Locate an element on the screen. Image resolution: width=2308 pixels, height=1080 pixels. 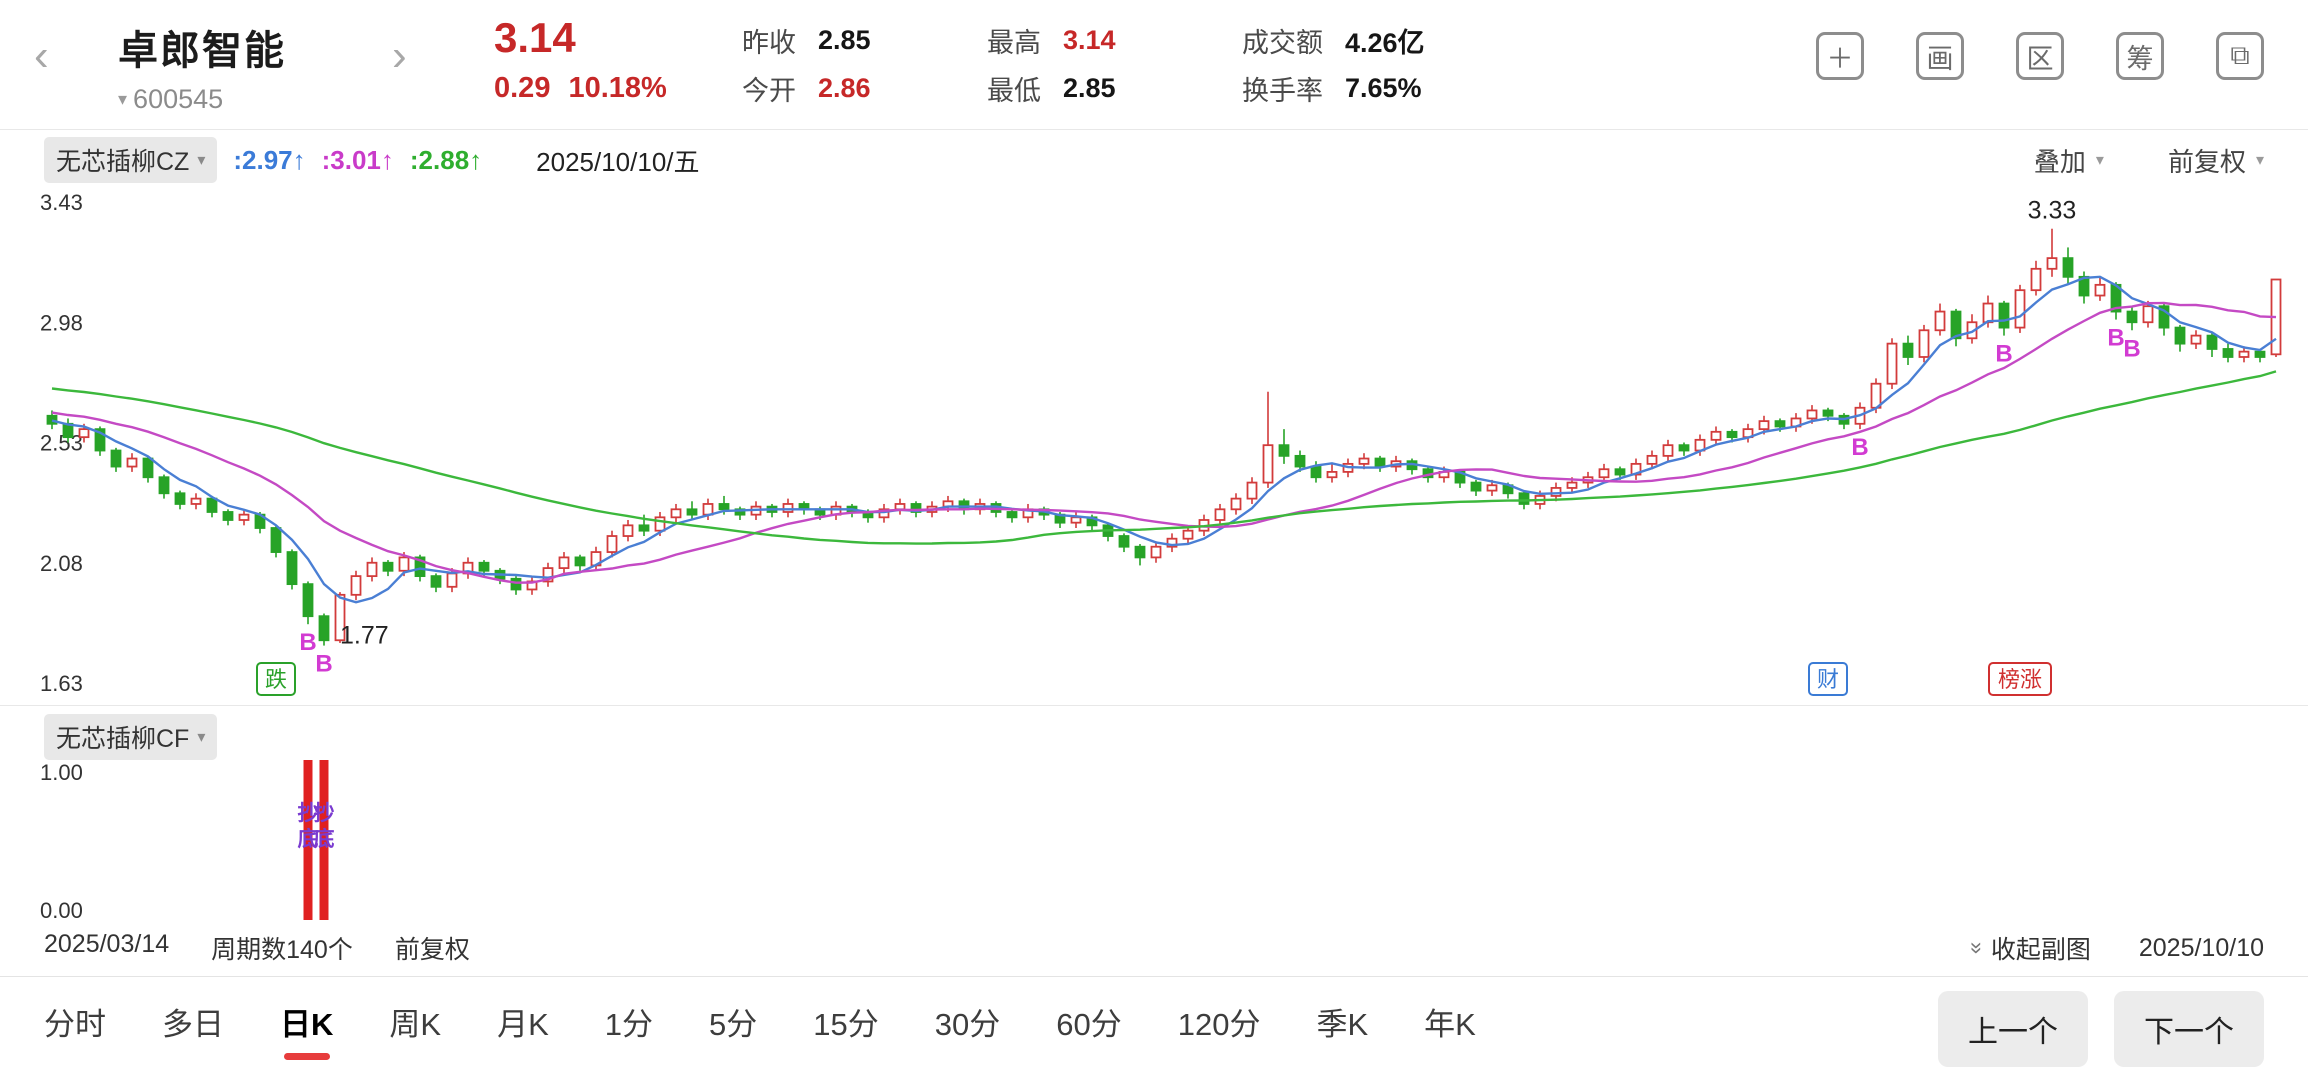
overlay-label: 叠加 is located at coordinates (2059, 161).